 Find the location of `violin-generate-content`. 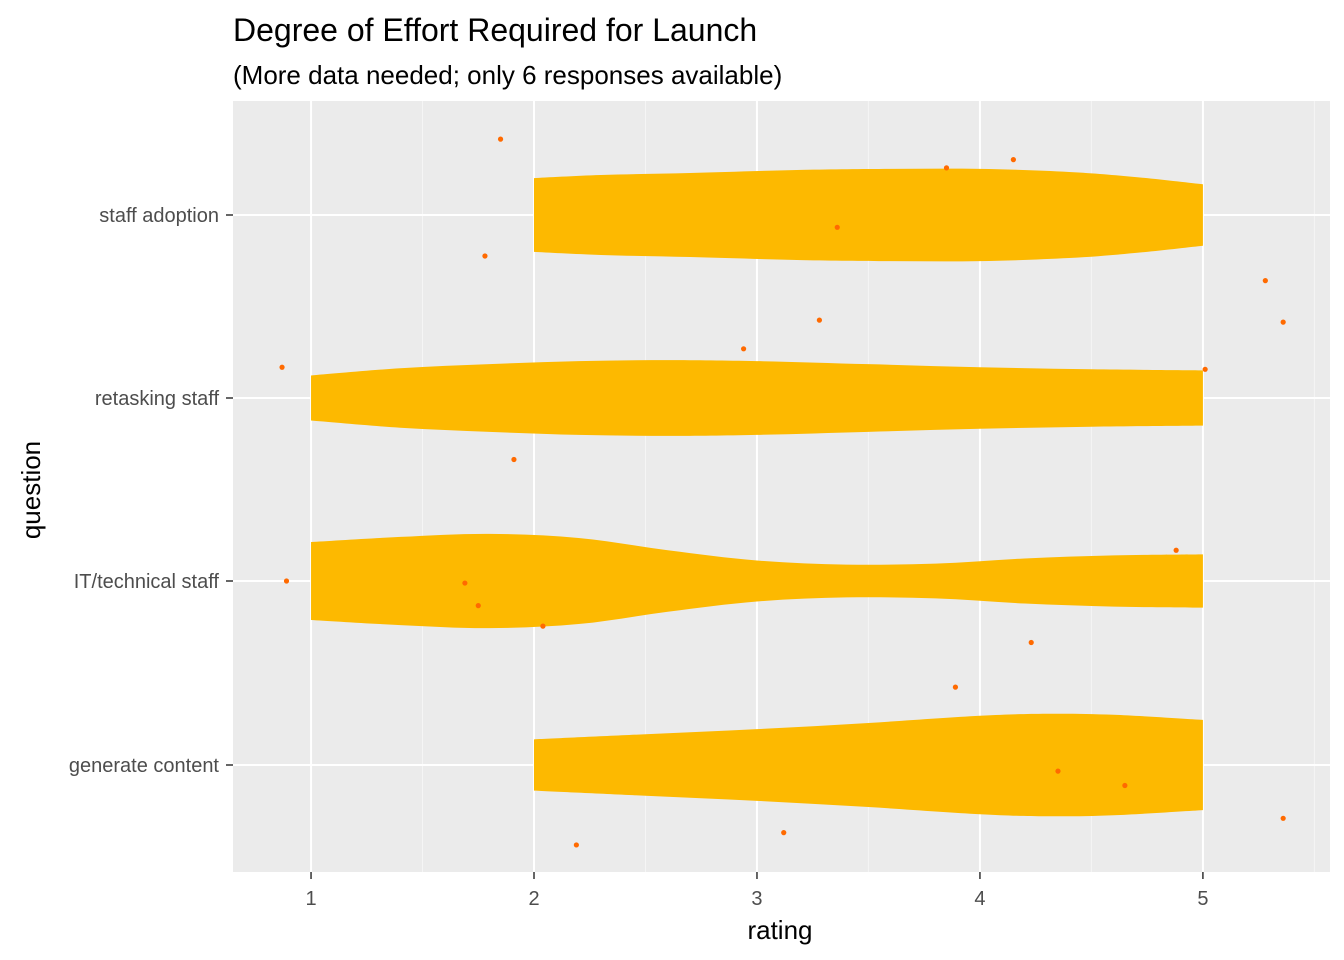

violin-generate-content is located at coordinates (868, 765).